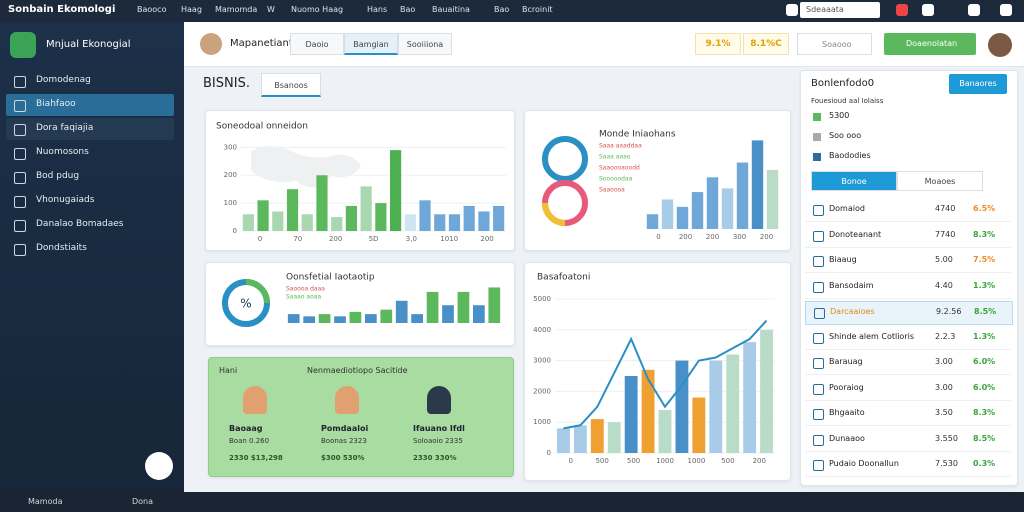 The width and height of the screenshot is (1024, 512). I want to click on header-tab: Bamgian, so click(371, 44).